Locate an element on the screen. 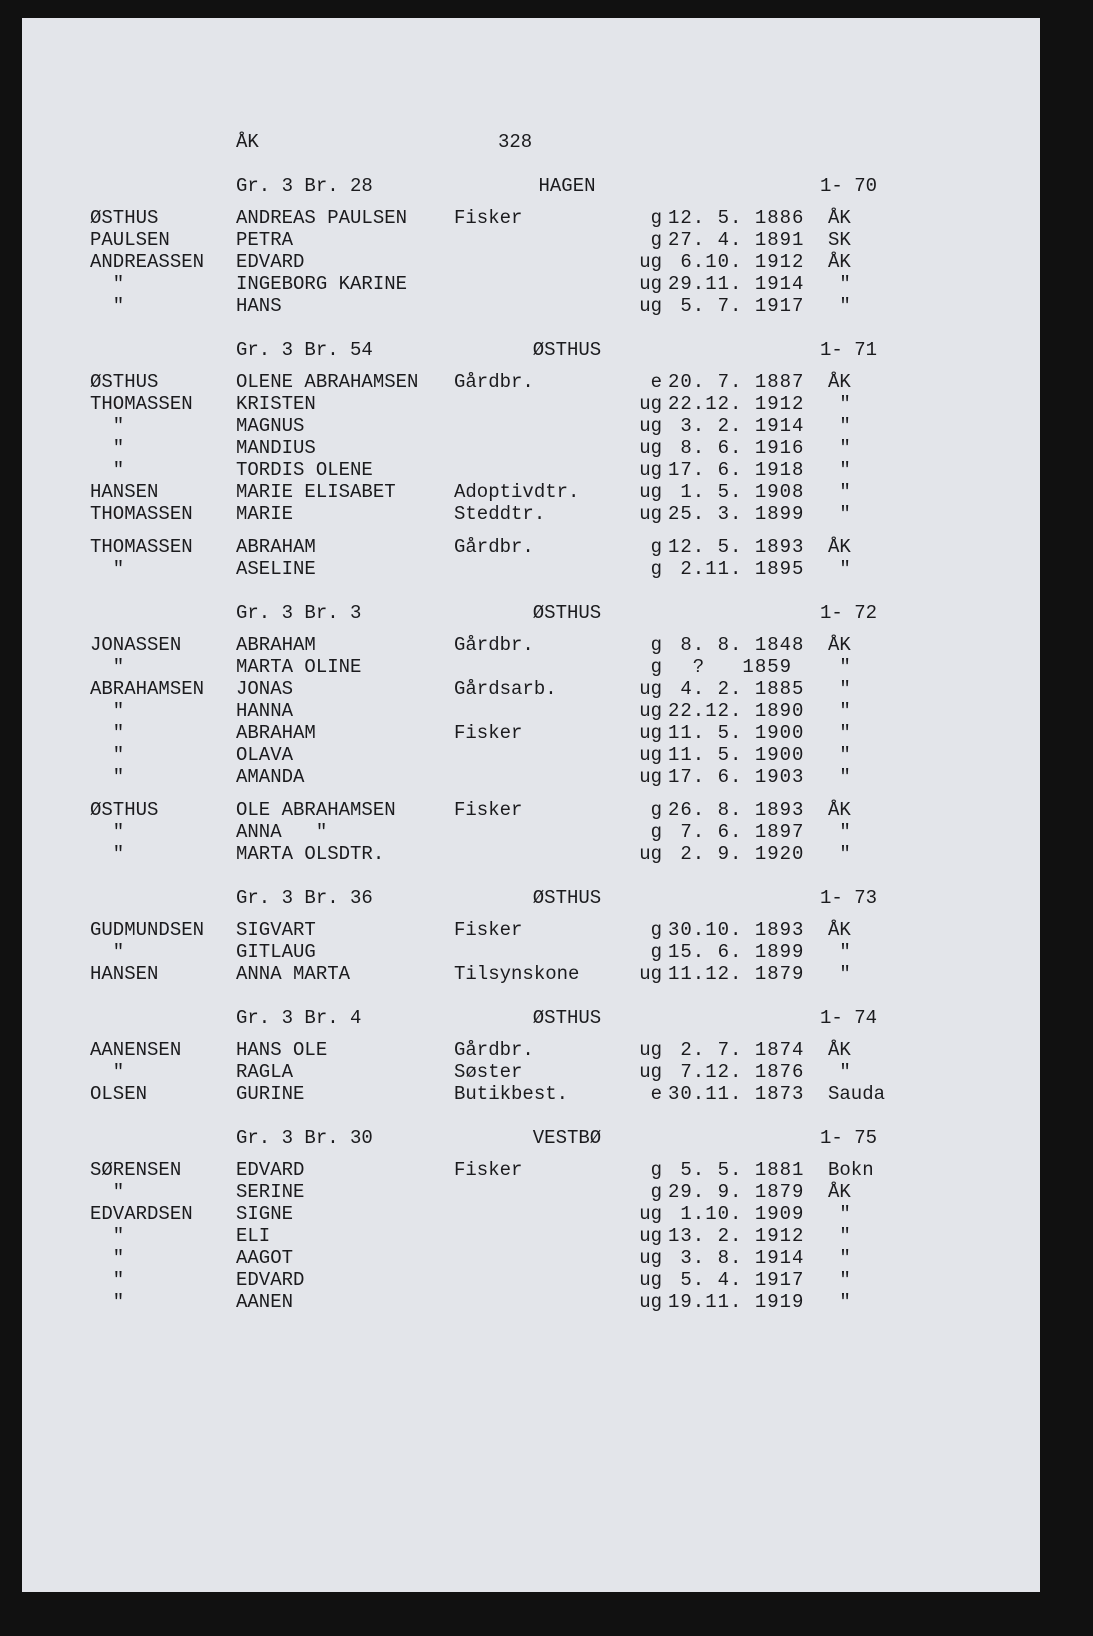 This screenshot has height=1636, width=1093. birth-date: 25. 3. 1899 is located at coordinates (736, 514).